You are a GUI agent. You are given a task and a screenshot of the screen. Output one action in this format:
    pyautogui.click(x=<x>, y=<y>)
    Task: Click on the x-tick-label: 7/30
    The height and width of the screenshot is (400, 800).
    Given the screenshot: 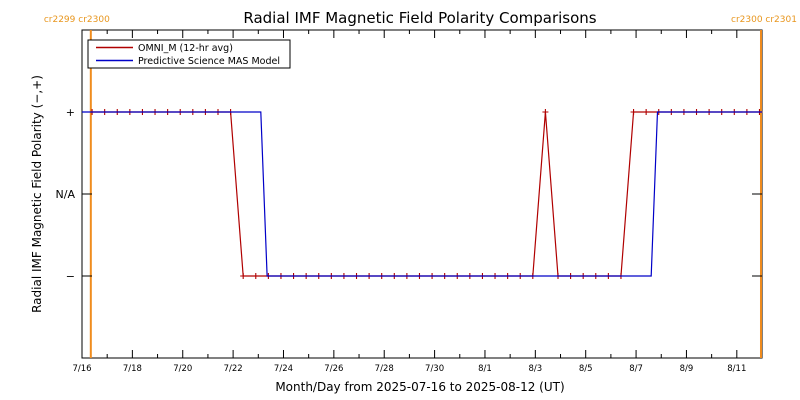 What is the action you would take?
    pyautogui.click(x=434, y=369)
    